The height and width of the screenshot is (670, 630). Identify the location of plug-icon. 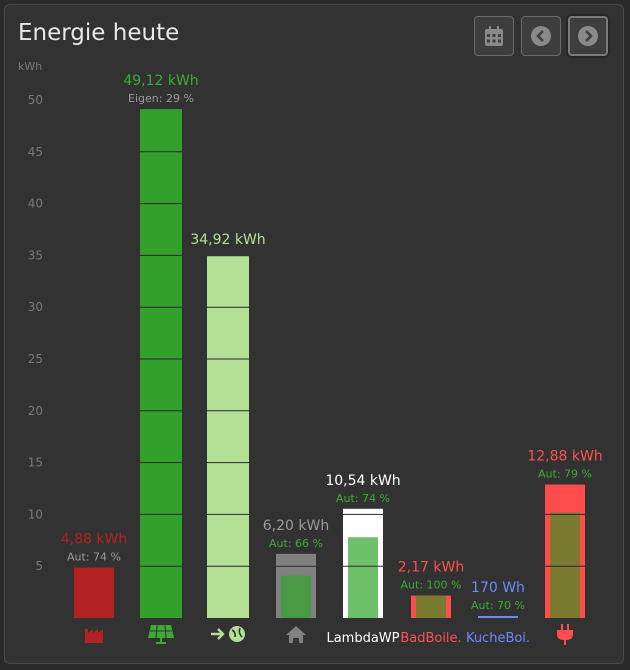
(565, 634).